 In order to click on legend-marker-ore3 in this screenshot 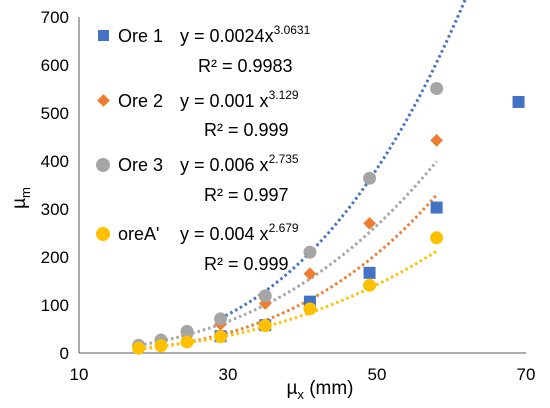, I will do `click(103, 165)`.